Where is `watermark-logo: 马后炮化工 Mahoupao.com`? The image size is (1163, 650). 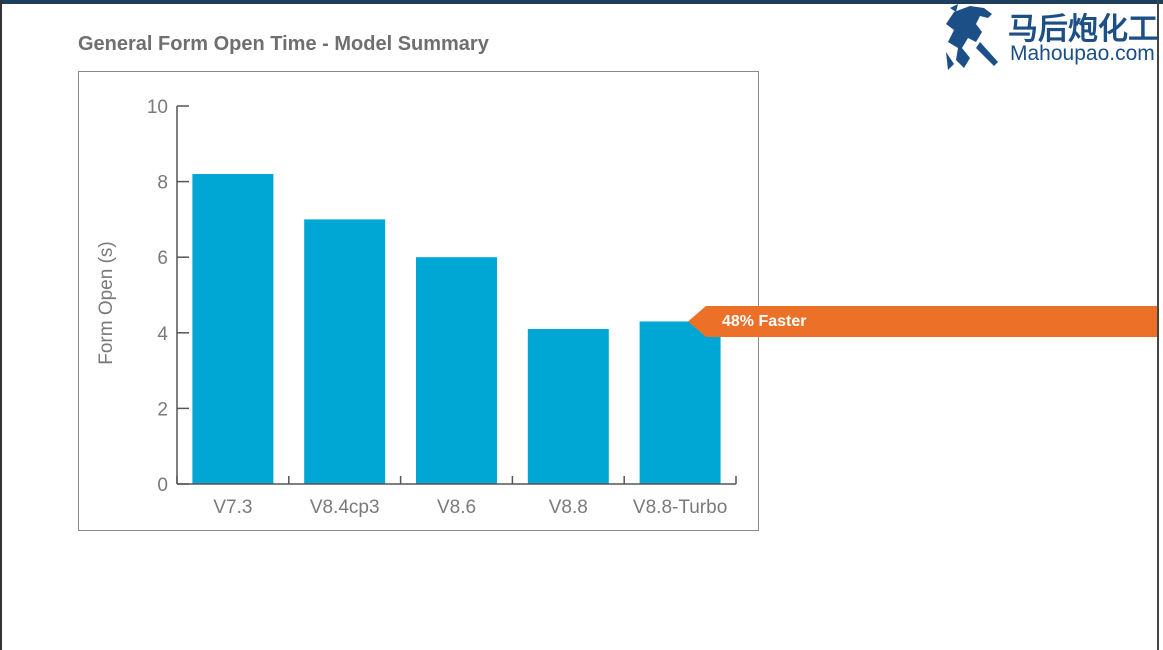
watermark-logo: 马后炮化工 Mahoupao.com is located at coordinates (1050, 38).